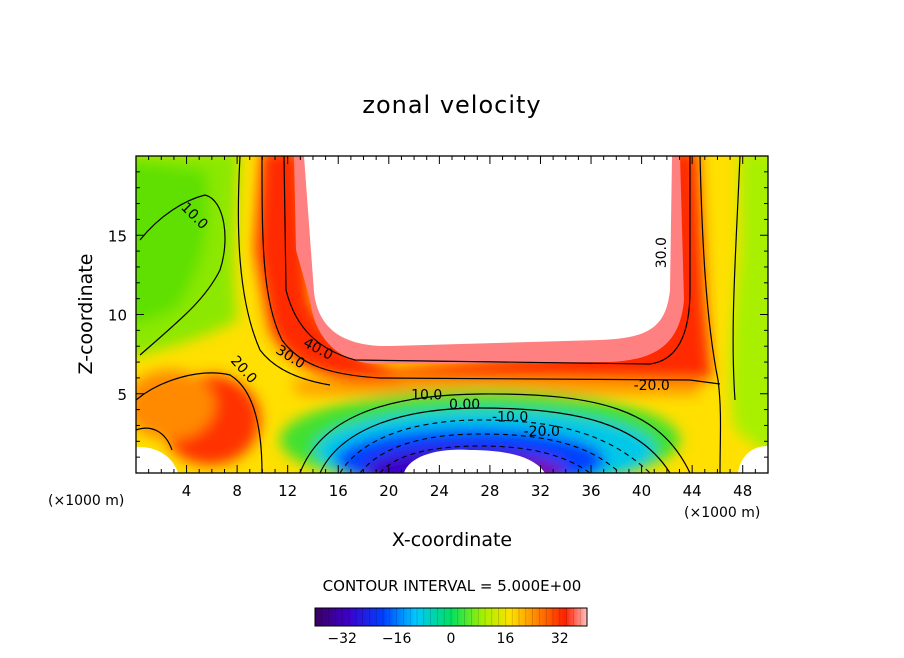  Describe the element at coordinates (237, 491) in the screenshot. I see `x-tick-label: 8` at that location.